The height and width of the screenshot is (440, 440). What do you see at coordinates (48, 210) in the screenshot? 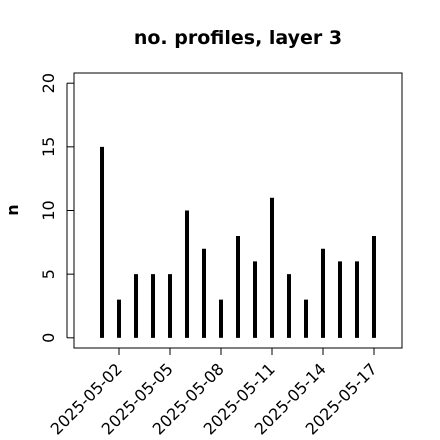
I see `y-tick-label: 10` at bounding box center [48, 210].